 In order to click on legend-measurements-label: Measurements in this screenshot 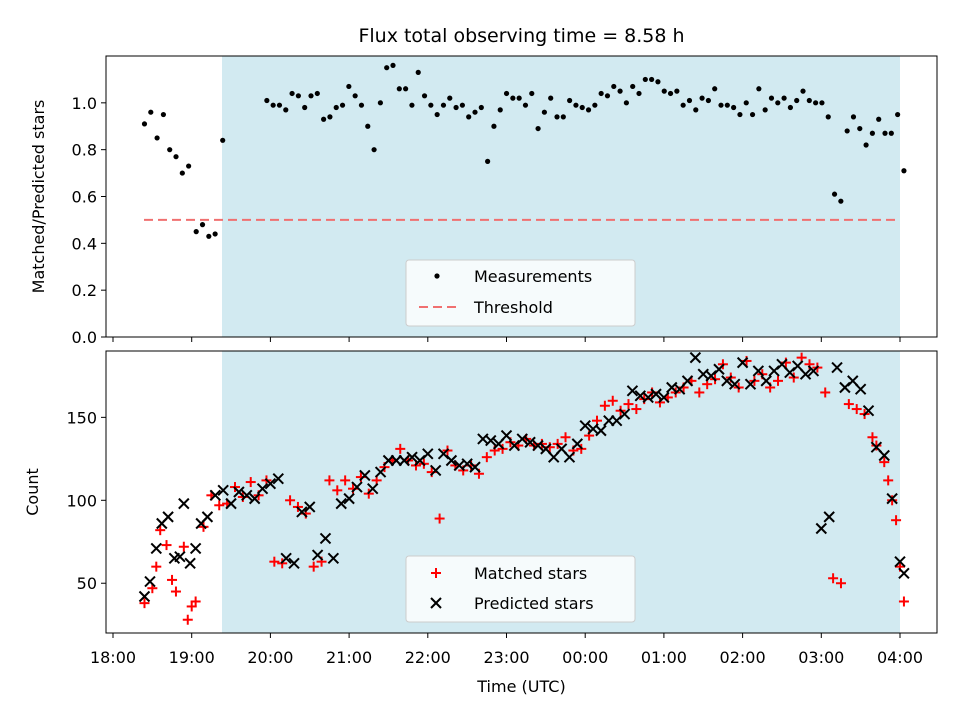, I will do `click(533, 276)`.